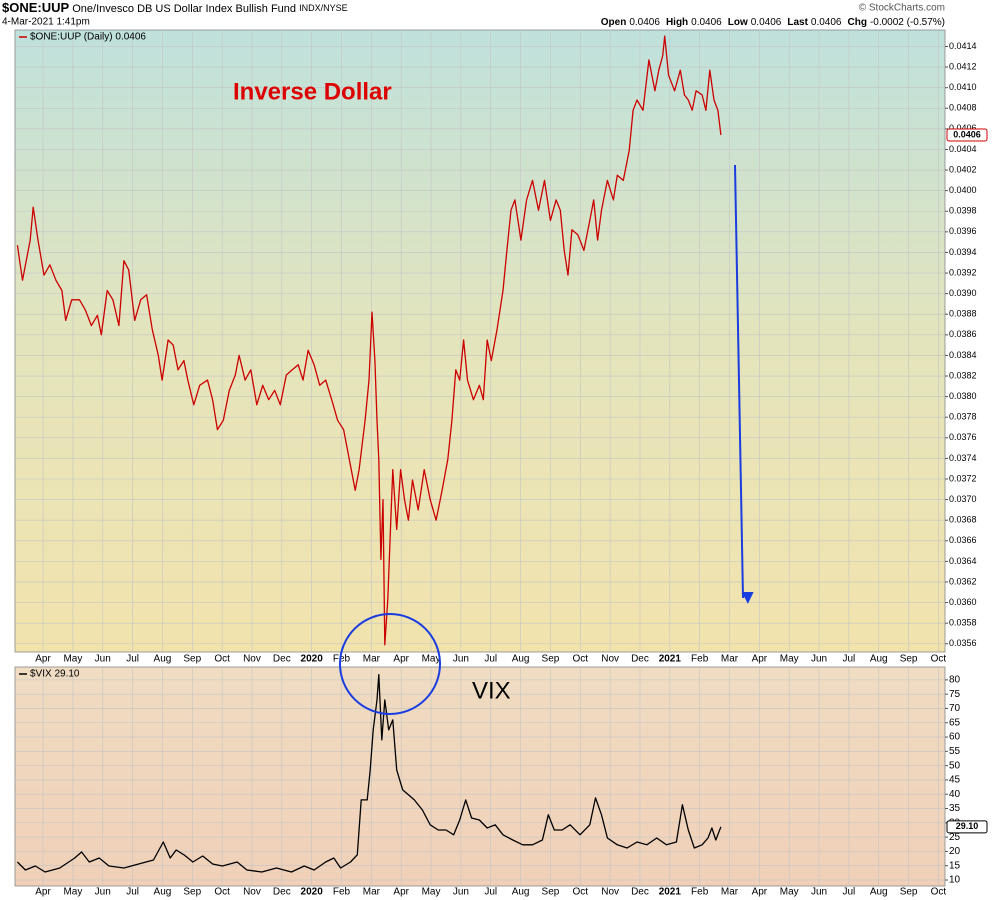  I want to click on y-tick-label: 0.0388, so click(963, 314).